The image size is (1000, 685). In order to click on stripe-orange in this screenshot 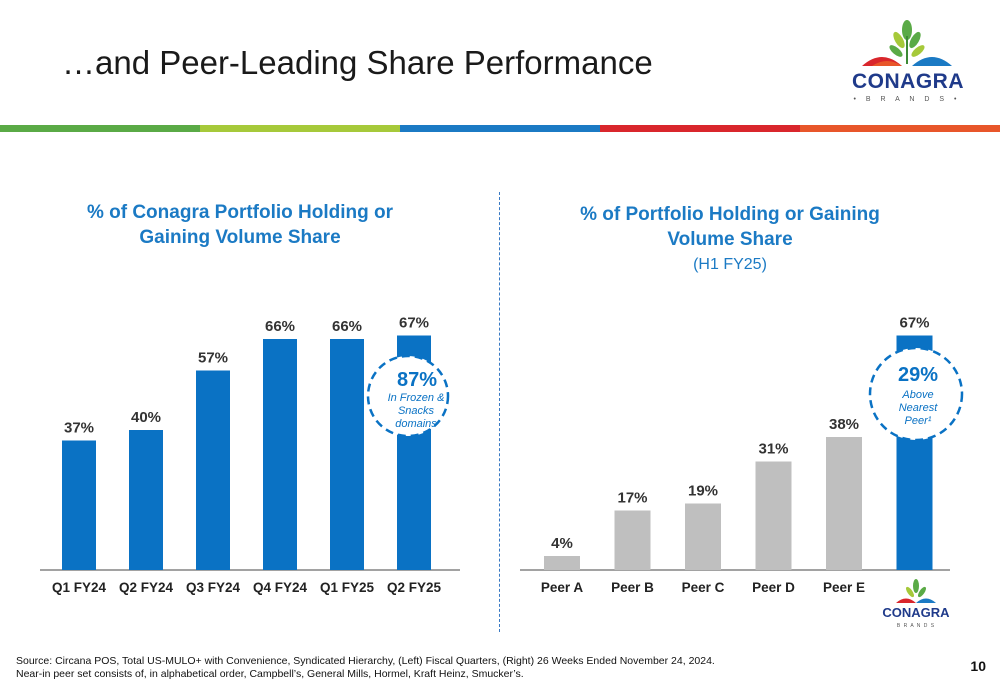, I will do `click(900, 128)`.